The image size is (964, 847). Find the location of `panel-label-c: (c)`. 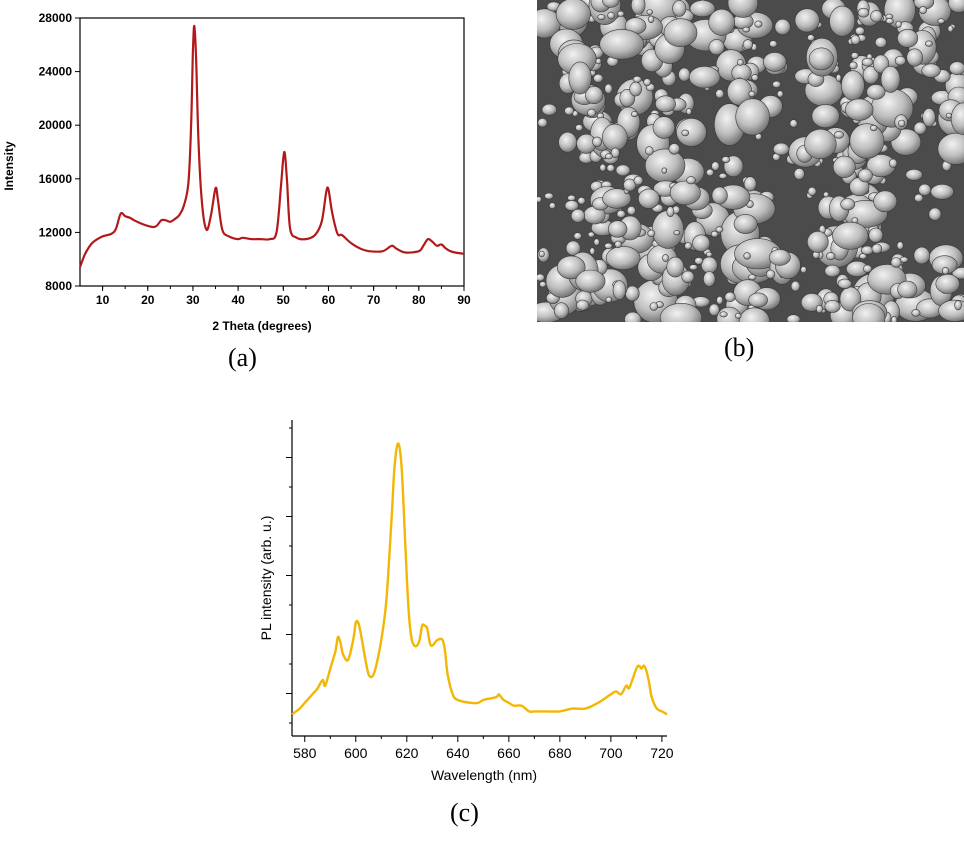

panel-label-c: (c) is located at coordinates (464, 812).